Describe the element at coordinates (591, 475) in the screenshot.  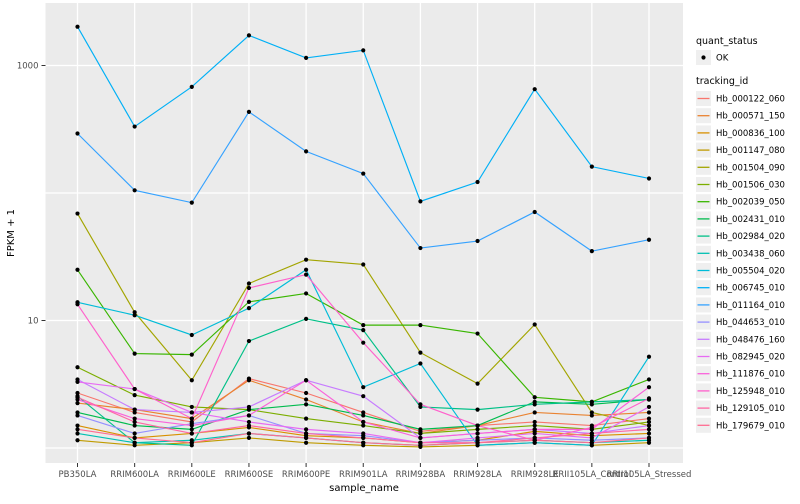
I see `x-tick-label: RRII105LA_Control` at that location.